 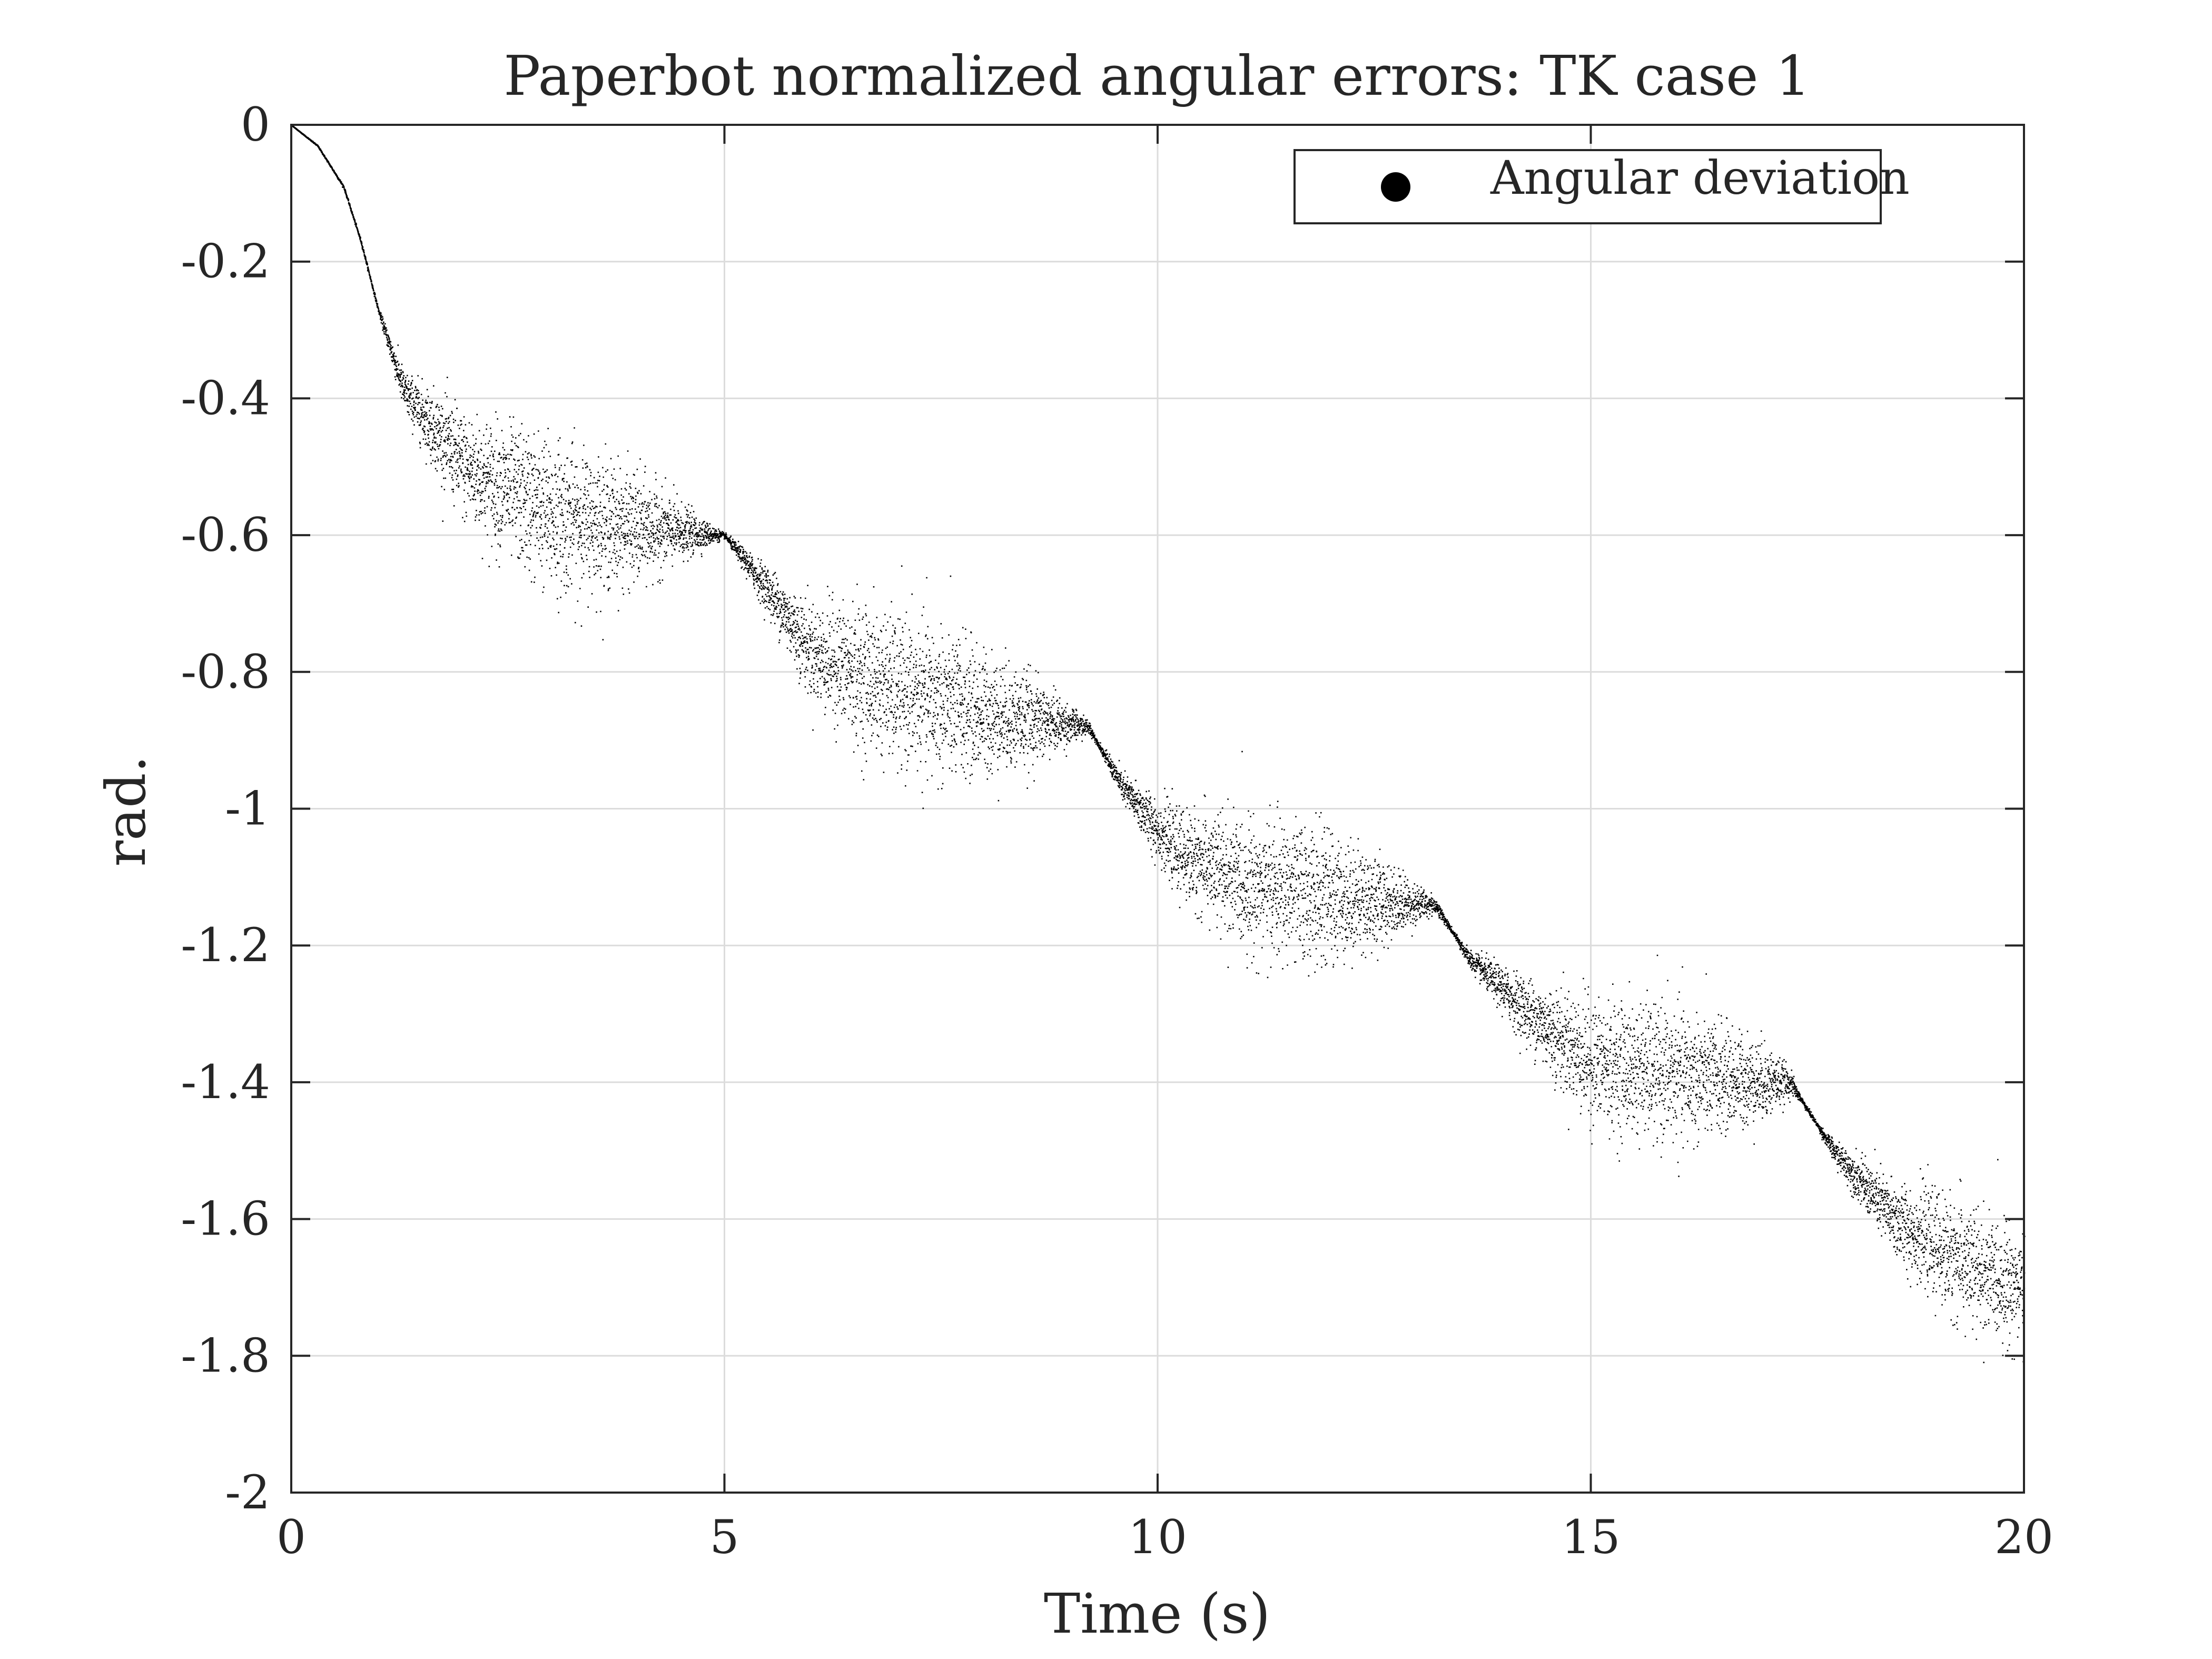 What do you see at coordinates (225, 261) in the screenshot?
I see `y-tick-label: -0.2` at bounding box center [225, 261].